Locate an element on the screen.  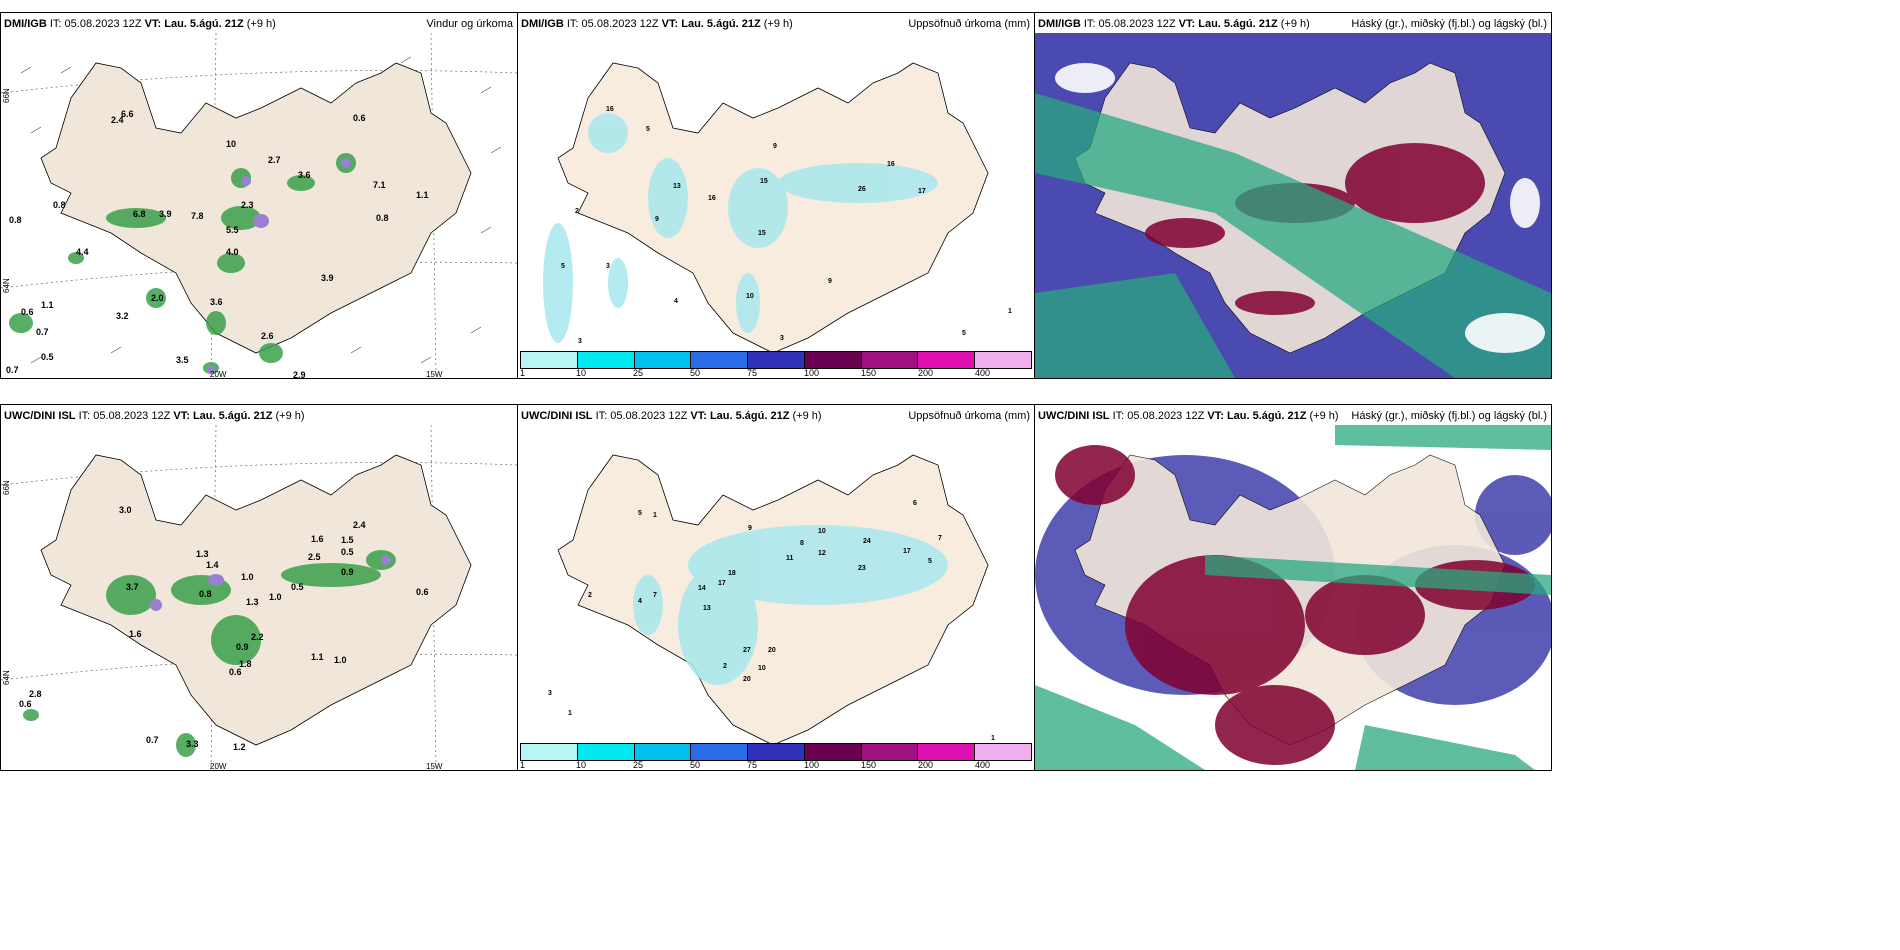
map-value: 15 is located at coordinates (764, 181).